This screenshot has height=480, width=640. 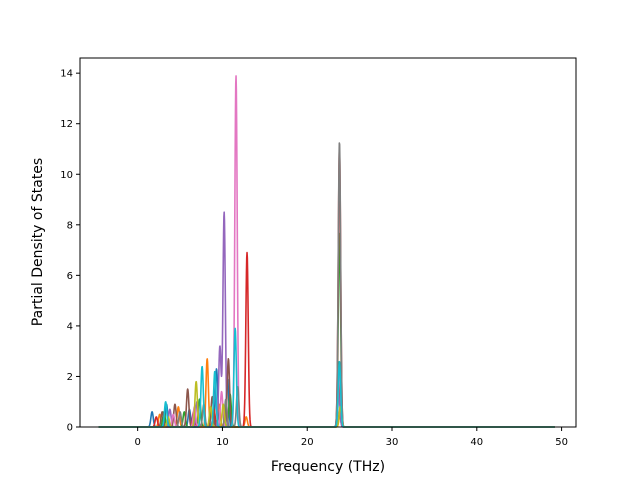 What do you see at coordinates (561, 442) in the screenshot?
I see `x-tick-label: 50` at bounding box center [561, 442].